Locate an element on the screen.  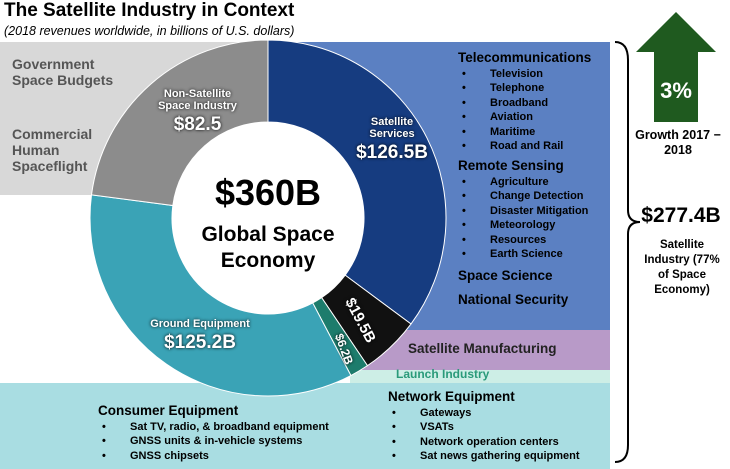
launch-band is located at coordinates (480, 376).